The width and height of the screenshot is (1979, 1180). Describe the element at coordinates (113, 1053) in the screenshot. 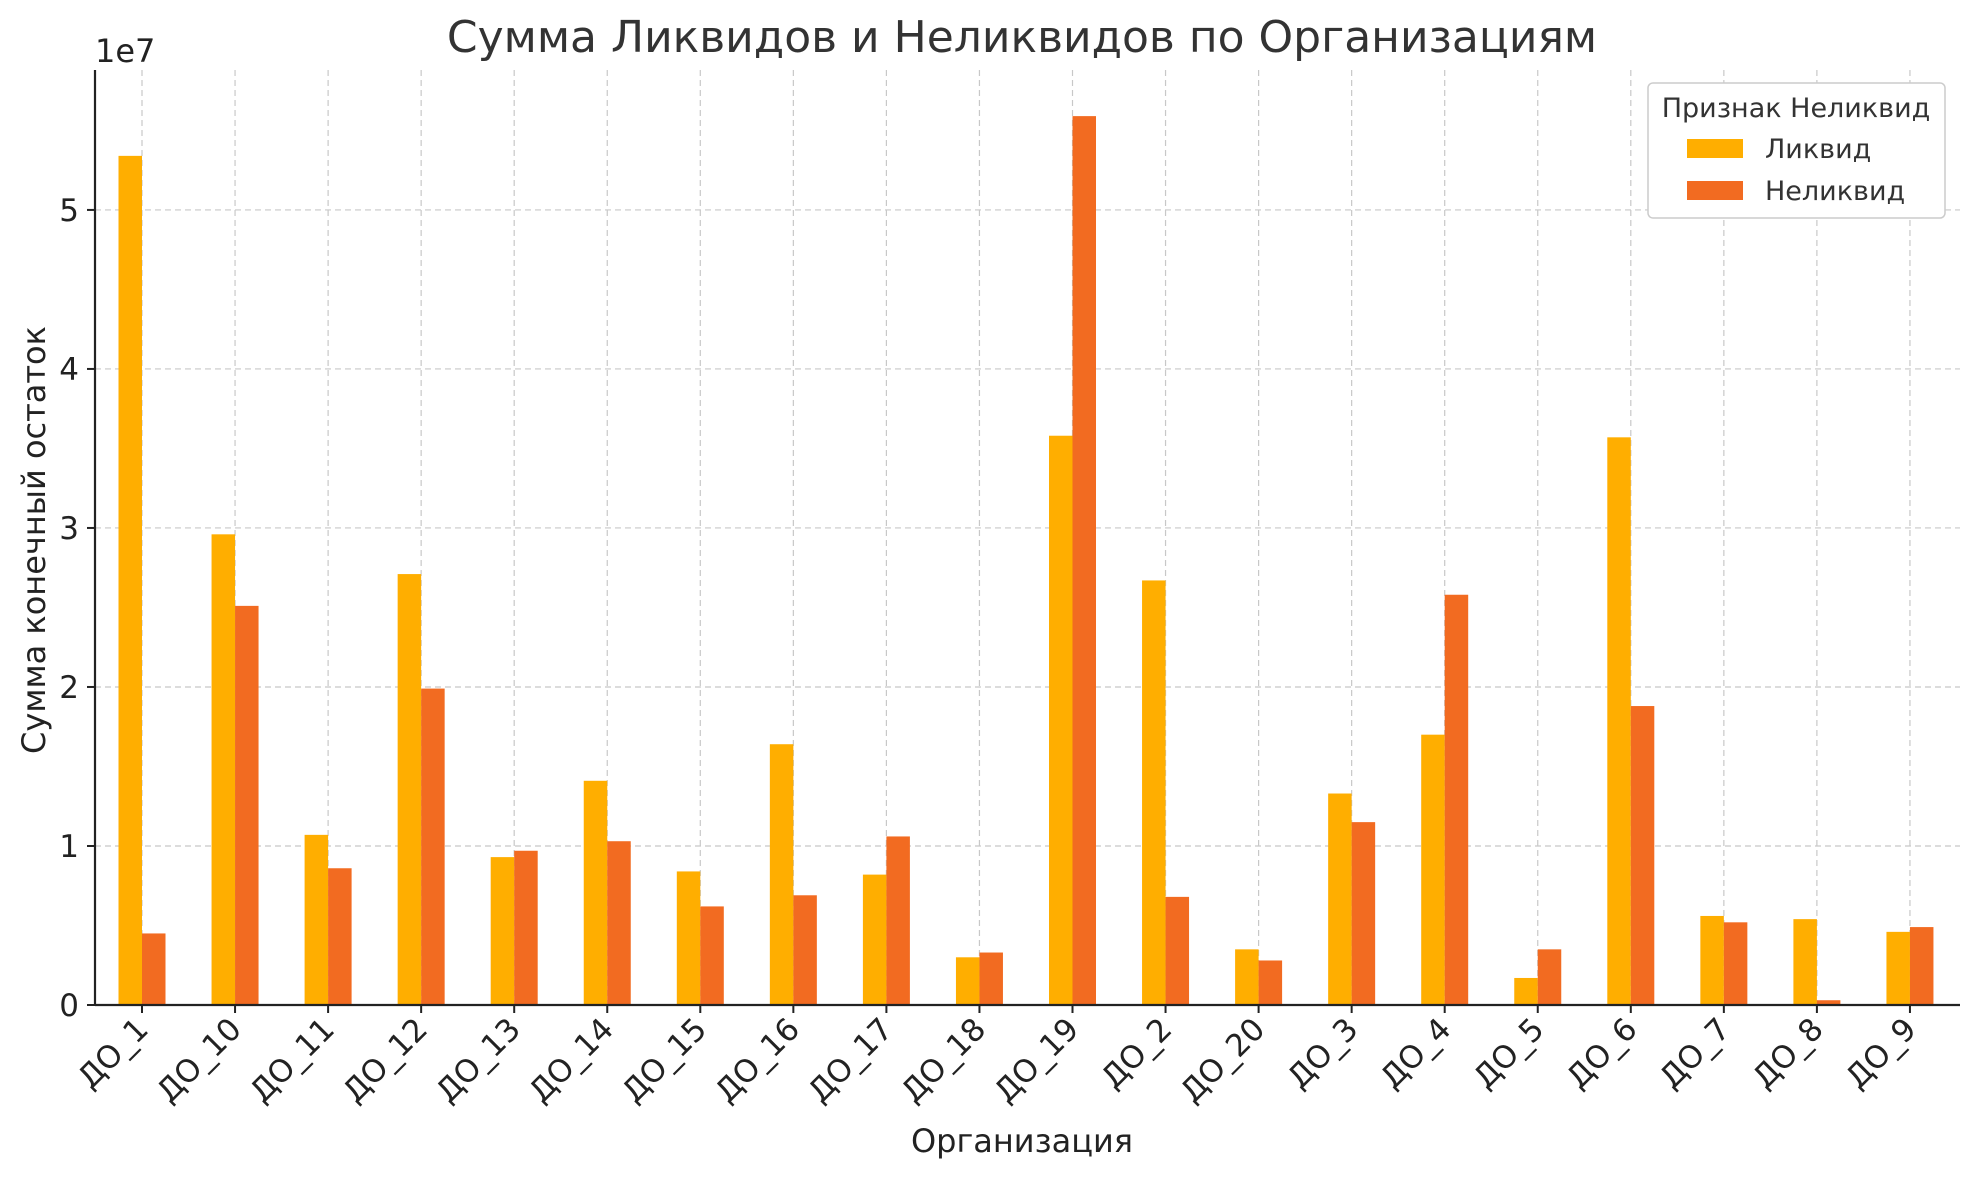

I see `x-tick-label: ДО_1` at that location.